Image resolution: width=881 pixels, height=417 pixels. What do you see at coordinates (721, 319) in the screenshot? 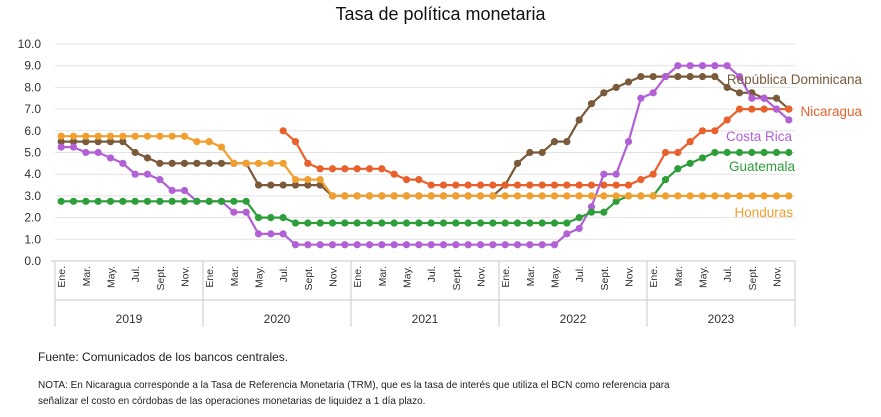
I see `year-label: 2023` at bounding box center [721, 319].